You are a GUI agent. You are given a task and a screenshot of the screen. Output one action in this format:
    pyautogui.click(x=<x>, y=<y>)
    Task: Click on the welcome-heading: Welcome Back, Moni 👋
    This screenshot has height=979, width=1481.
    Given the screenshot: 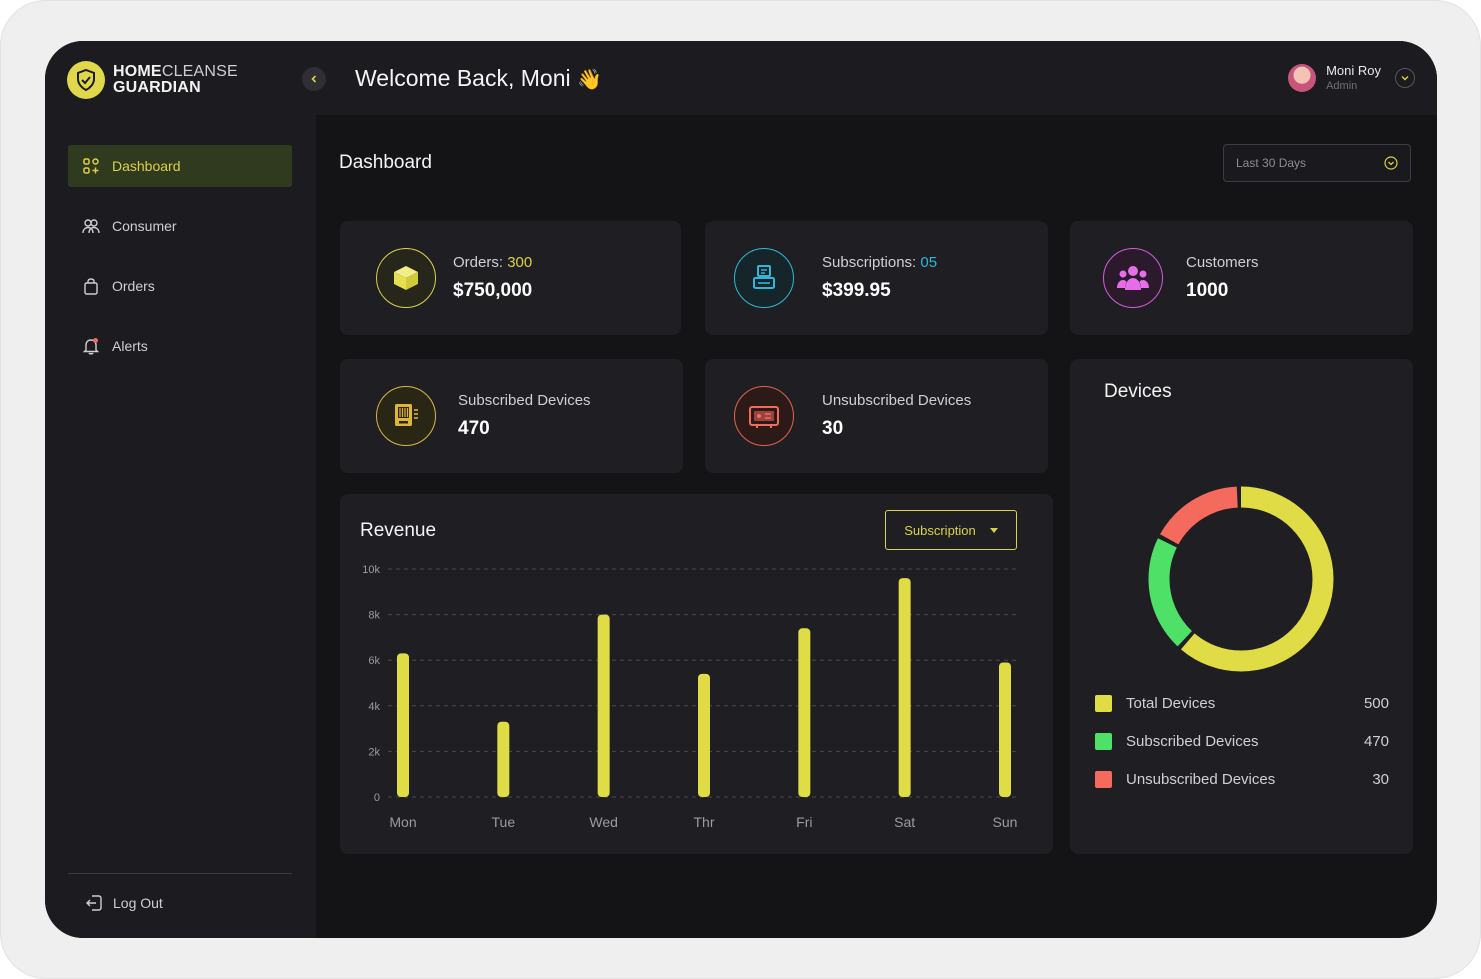 What is the action you would take?
    pyautogui.click(x=478, y=78)
    